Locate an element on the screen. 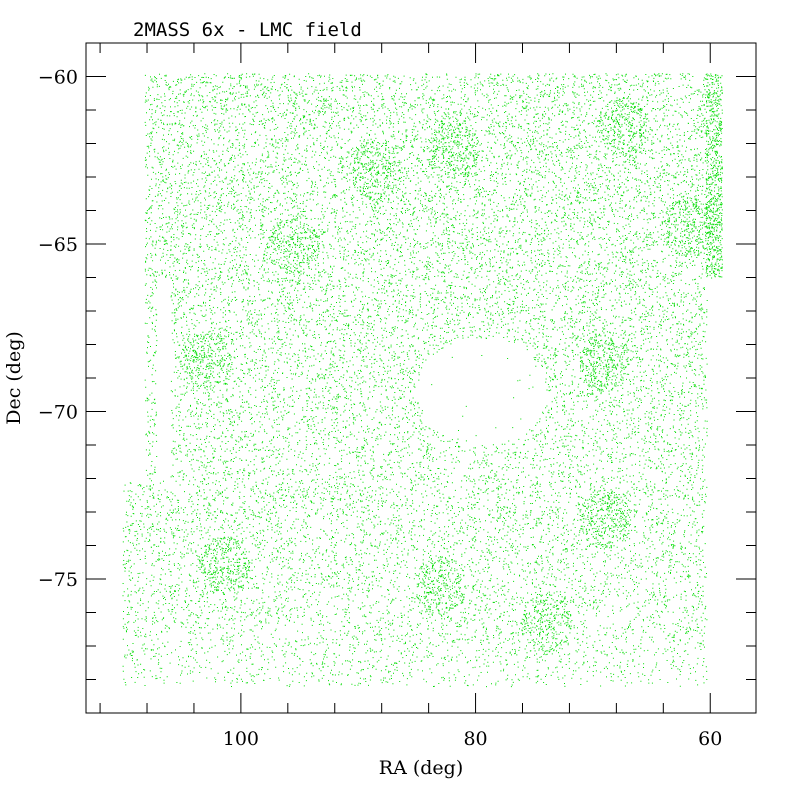 Image resolution: width=800 pixels, height=800 pixels. x-tick-label: 80 is located at coordinates (475, 739).